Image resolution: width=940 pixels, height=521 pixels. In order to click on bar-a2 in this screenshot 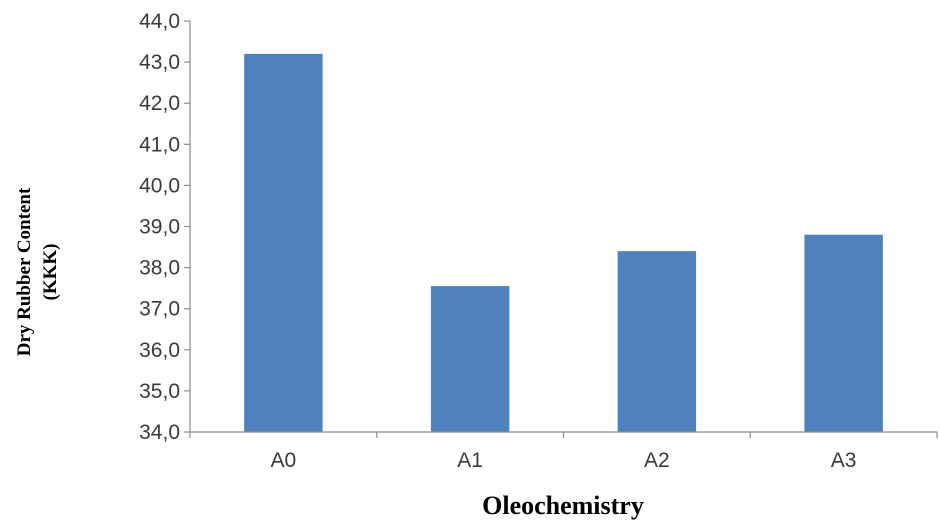, I will do `click(657, 341)`.